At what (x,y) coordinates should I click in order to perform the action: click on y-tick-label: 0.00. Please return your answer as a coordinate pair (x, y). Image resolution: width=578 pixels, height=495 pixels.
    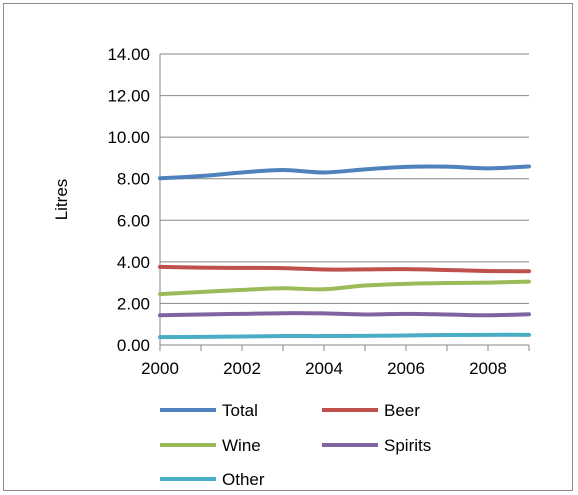
    Looking at the image, I should click on (133, 345).